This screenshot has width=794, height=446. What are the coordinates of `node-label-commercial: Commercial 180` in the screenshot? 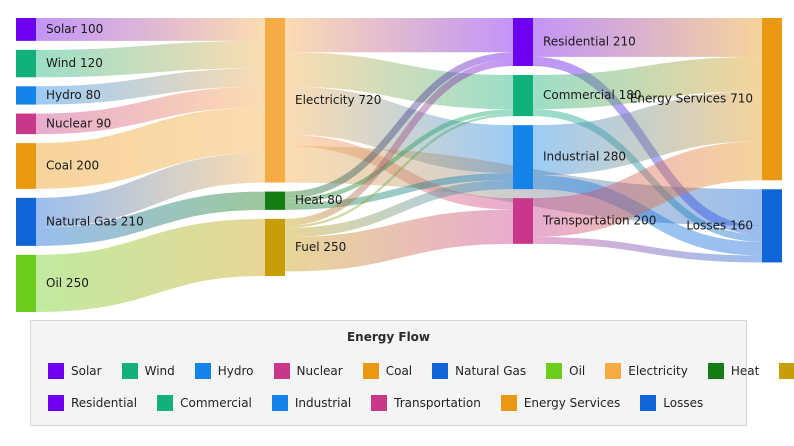 It's located at (592, 95).